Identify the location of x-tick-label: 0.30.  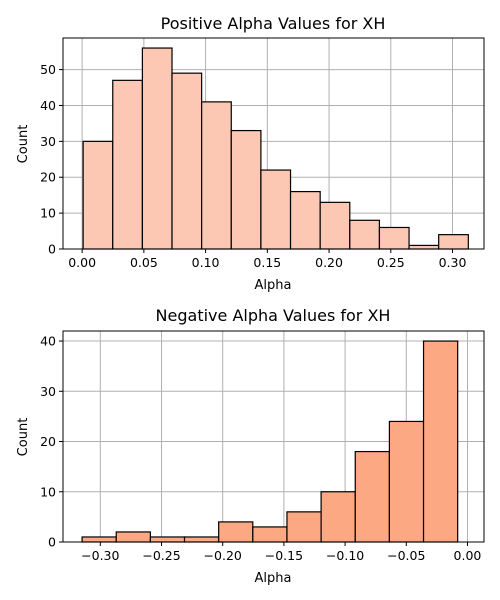
(453, 262).